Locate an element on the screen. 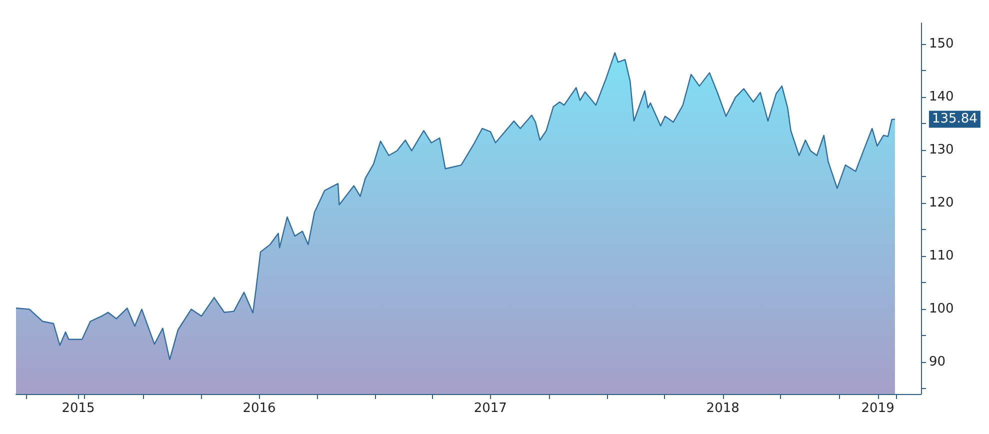 Image resolution: width=989 pixels, height=434 pixels. y-tick-label: 90 is located at coordinates (937, 362).